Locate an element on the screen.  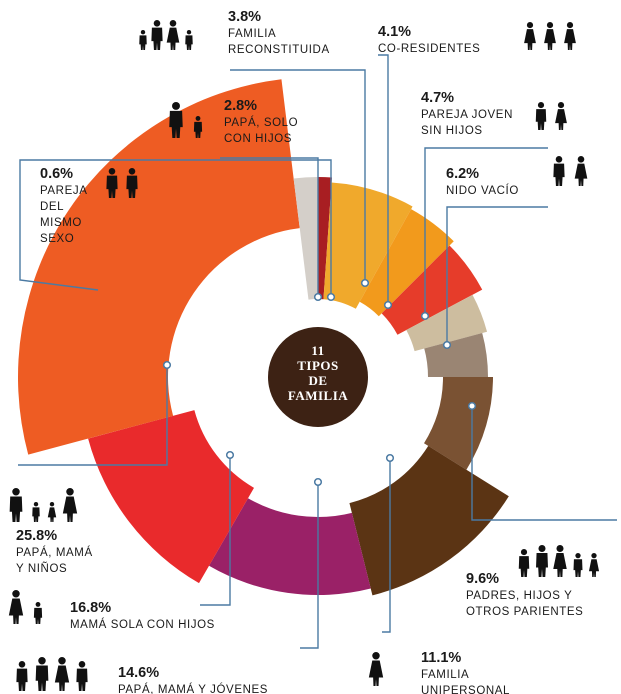
elderly-couple-icon is located at coordinates (570, 171).